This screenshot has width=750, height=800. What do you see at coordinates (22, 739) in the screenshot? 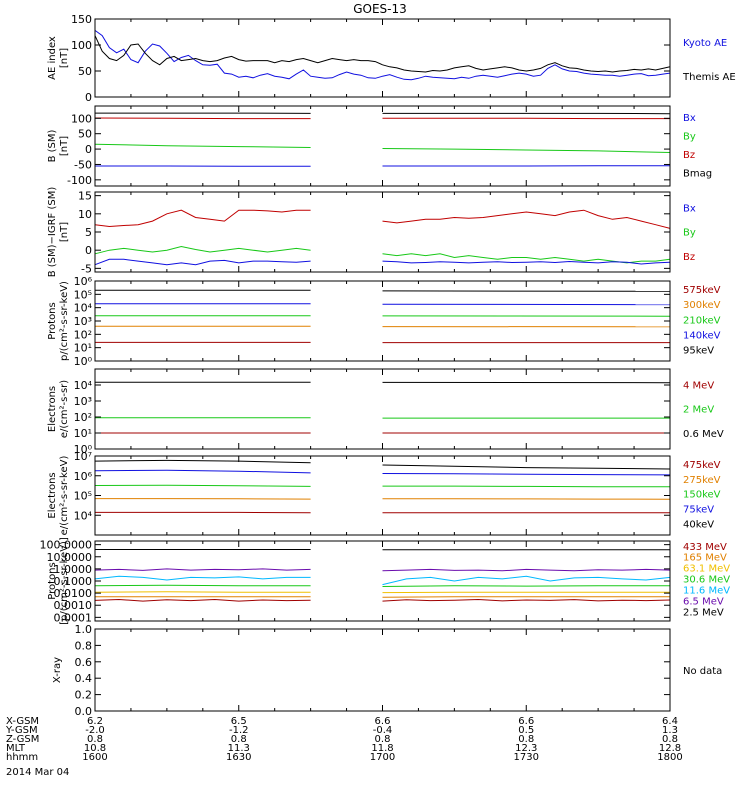
I see `ephemeris-row-label: Z-GSM` at bounding box center [22, 739].